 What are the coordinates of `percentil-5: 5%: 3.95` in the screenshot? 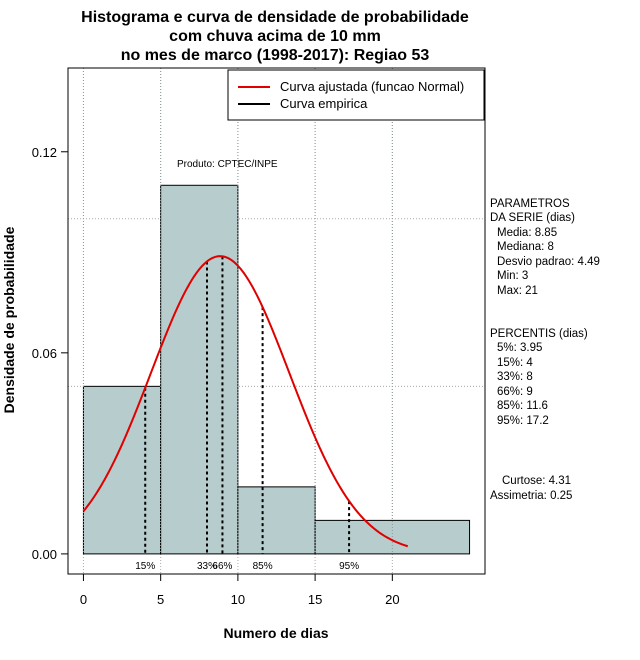 It's located at (519, 348).